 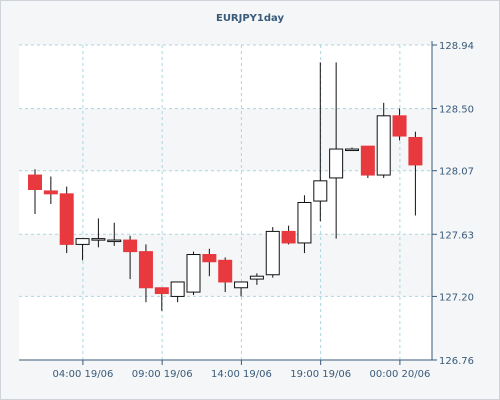 I want to click on x-tick-label: 09:00 19/06, so click(x=162, y=374).